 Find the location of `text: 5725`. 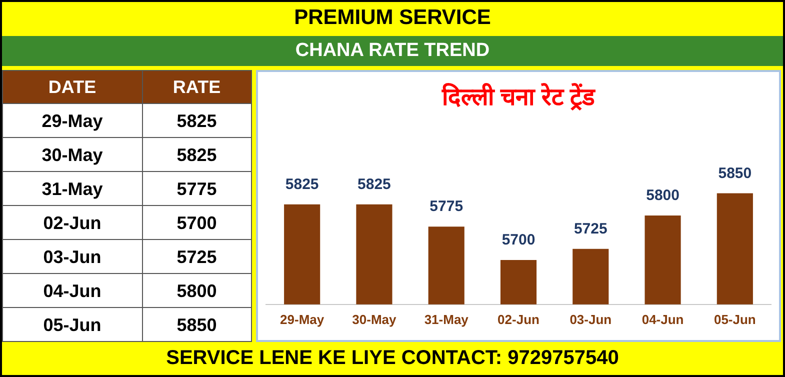

text: 5725 is located at coordinates (196, 256).